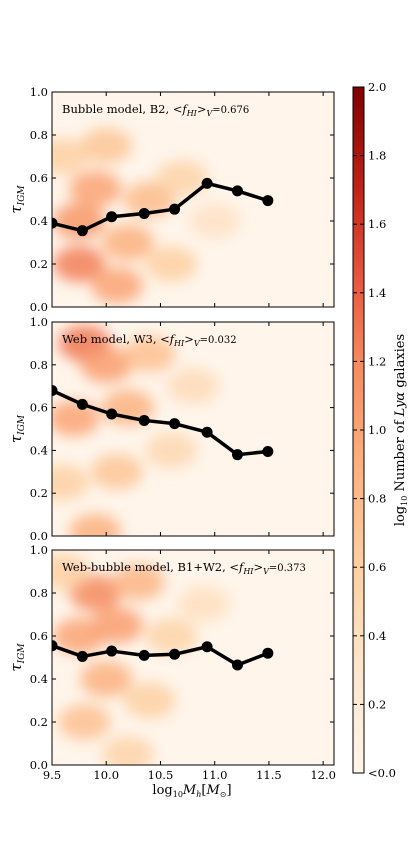 The height and width of the screenshot is (858, 415). Describe the element at coordinates (191, 791) in the screenshot. I see `x-axis-title: log10Mh[M⊙]` at that location.